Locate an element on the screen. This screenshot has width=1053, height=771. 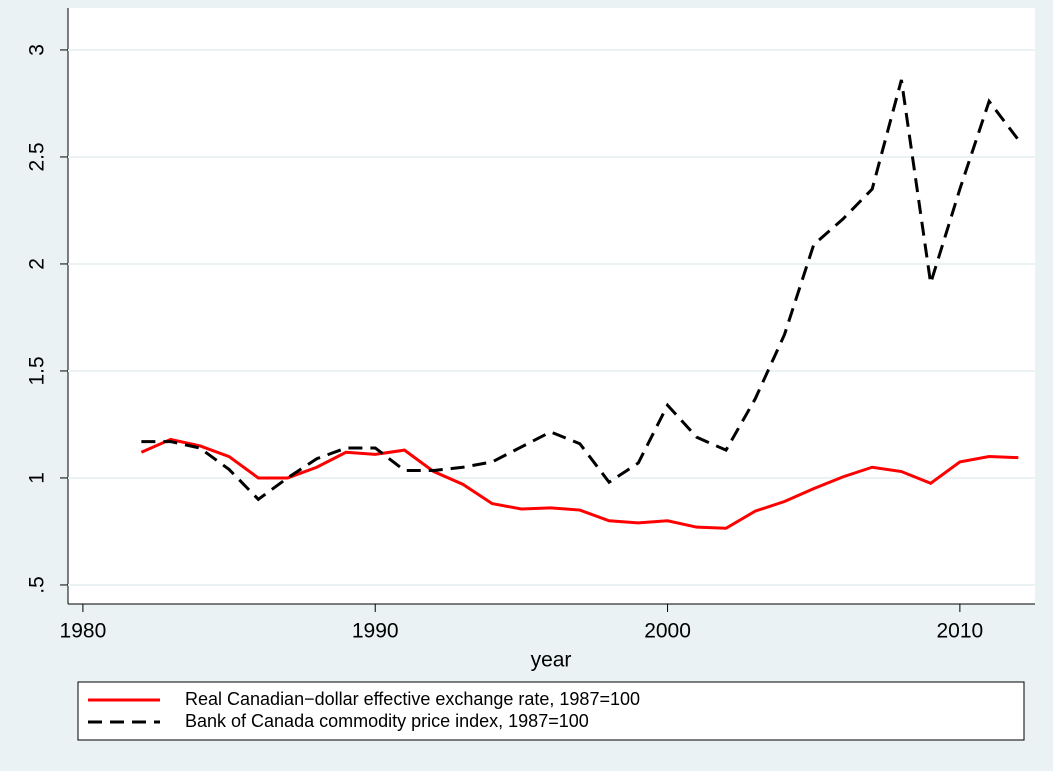
y-tick-label: 1.5 is located at coordinates (37, 370).